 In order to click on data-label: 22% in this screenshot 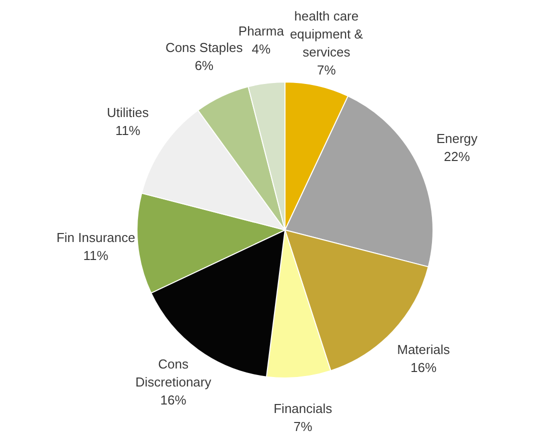, I will do `click(457, 157)`.